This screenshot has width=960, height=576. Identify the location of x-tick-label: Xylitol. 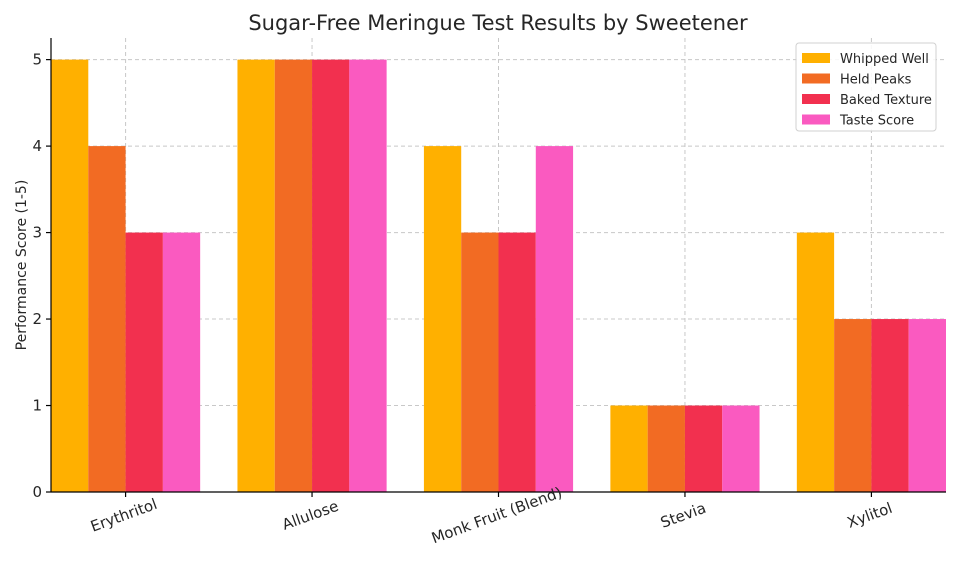
(870, 515).